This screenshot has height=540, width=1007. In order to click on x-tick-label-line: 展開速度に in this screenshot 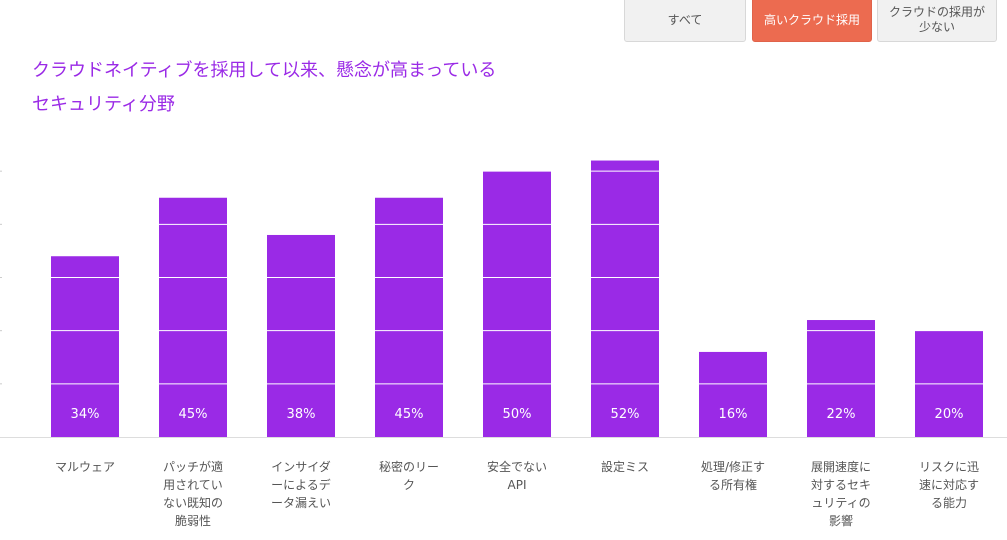, I will do `click(840, 467)`.